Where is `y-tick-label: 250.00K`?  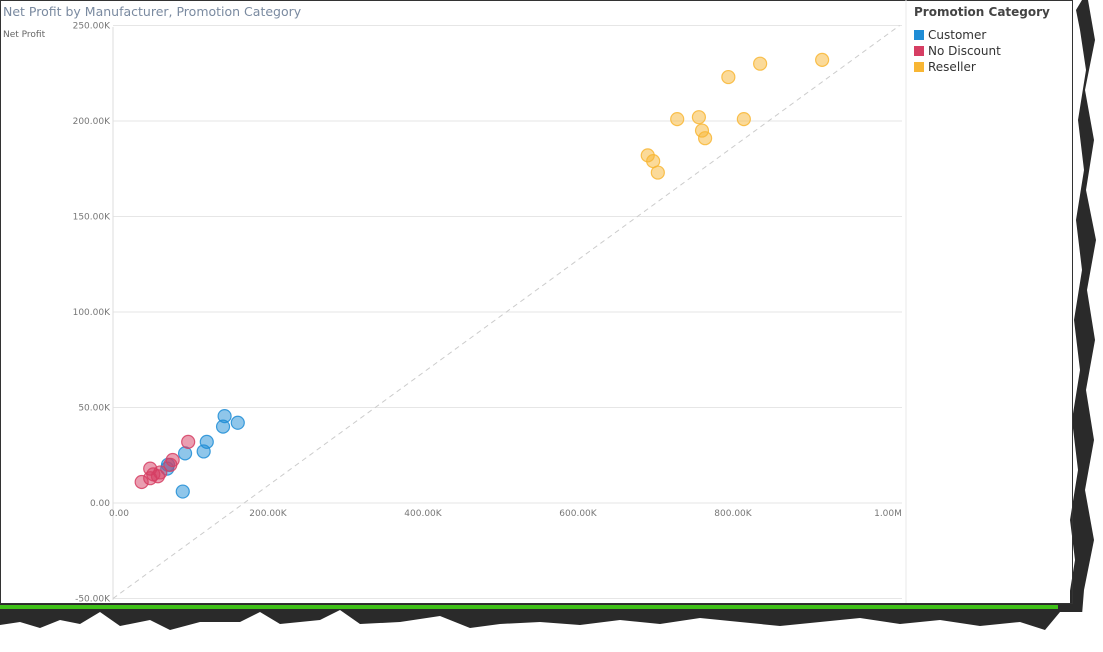
y-tick-label: 250.00K is located at coordinates (92, 27).